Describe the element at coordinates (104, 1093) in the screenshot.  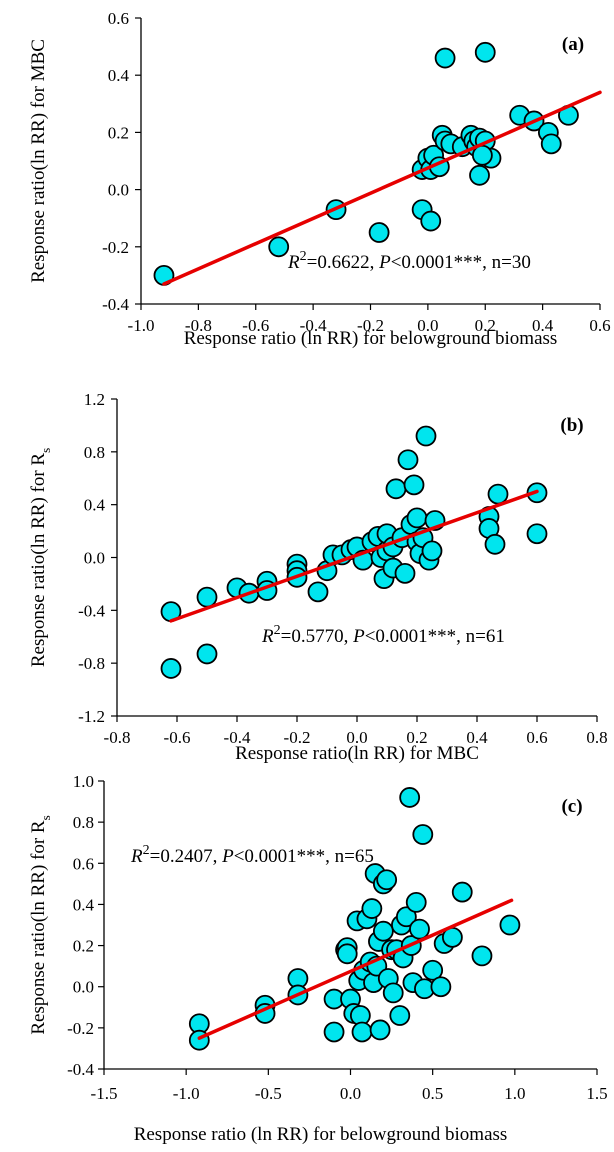
I see `x-tick-label: -1.5` at that location.